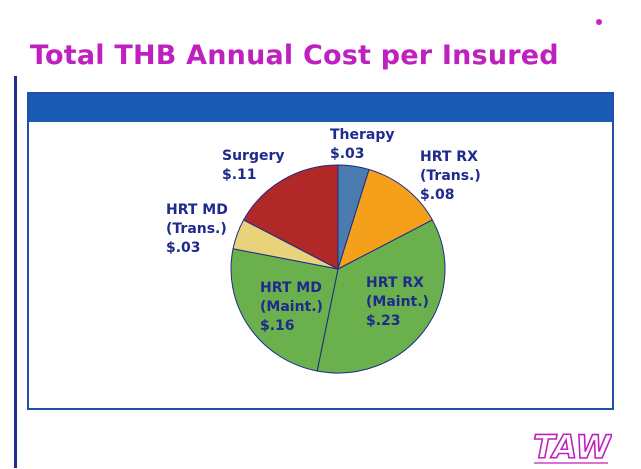  What do you see at coordinates (253, 156) in the screenshot?
I see `slice-label-line: Surgery` at bounding box center [253, 156].